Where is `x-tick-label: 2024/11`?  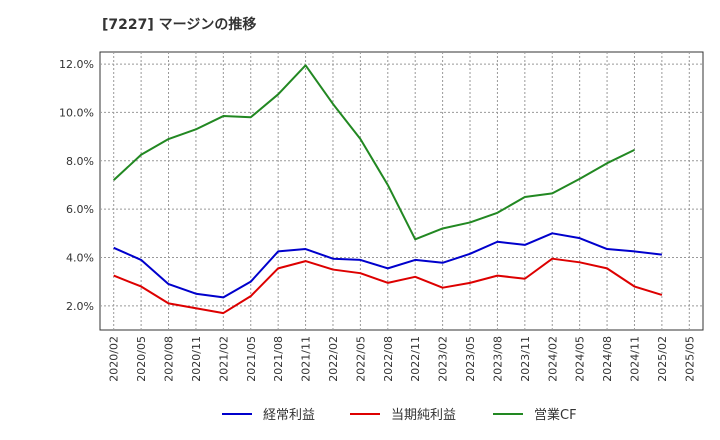
x-tick-label: 2024/11 is located at coordinates (634, 359).